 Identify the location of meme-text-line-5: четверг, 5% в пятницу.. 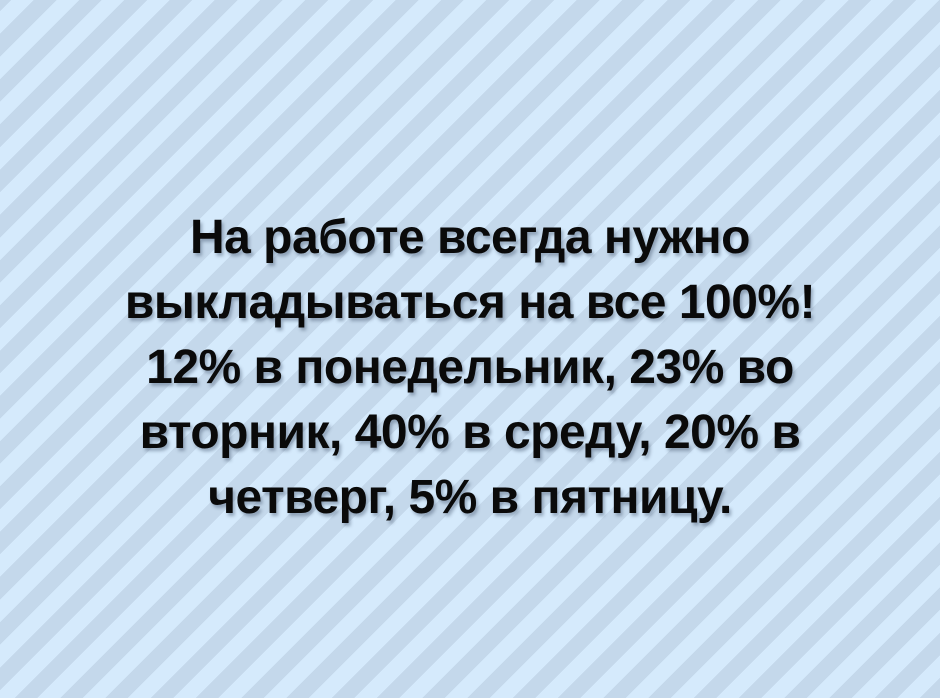
(470, 497).